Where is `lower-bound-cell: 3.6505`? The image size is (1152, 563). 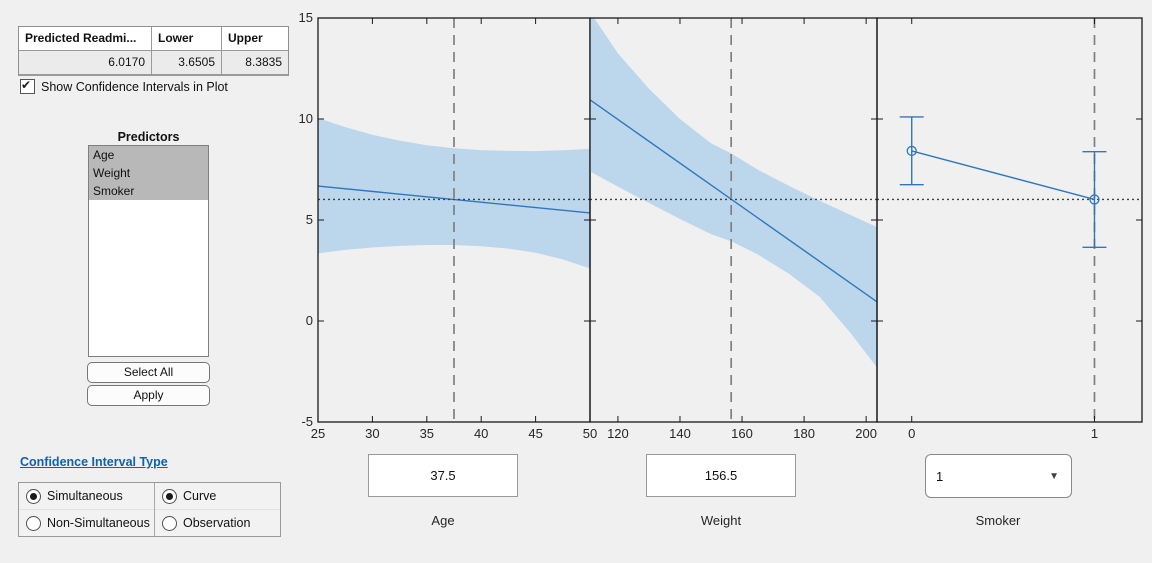 lower-bound-cell: 3.6505 is located at coordinates (186, 62).